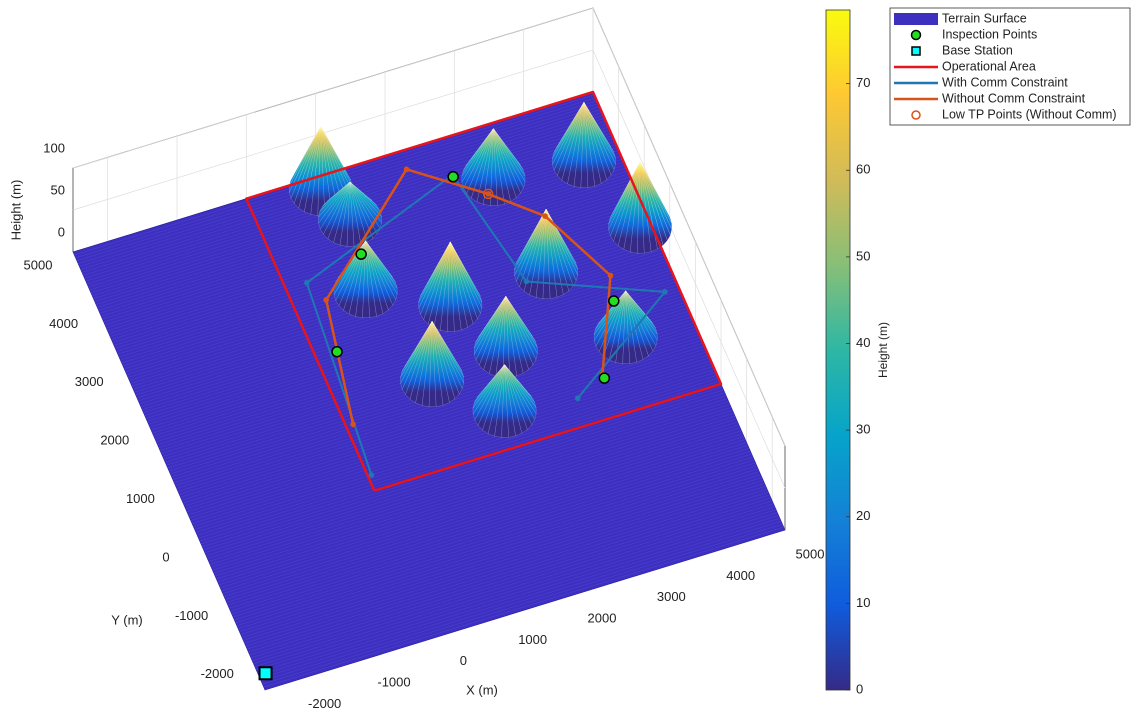 Image resolution: width=1142 pixels, height=720 pixels. Describe the element at coordinates (977, 50) in the screenshot. I see `legend-label: Base Station` at that location.